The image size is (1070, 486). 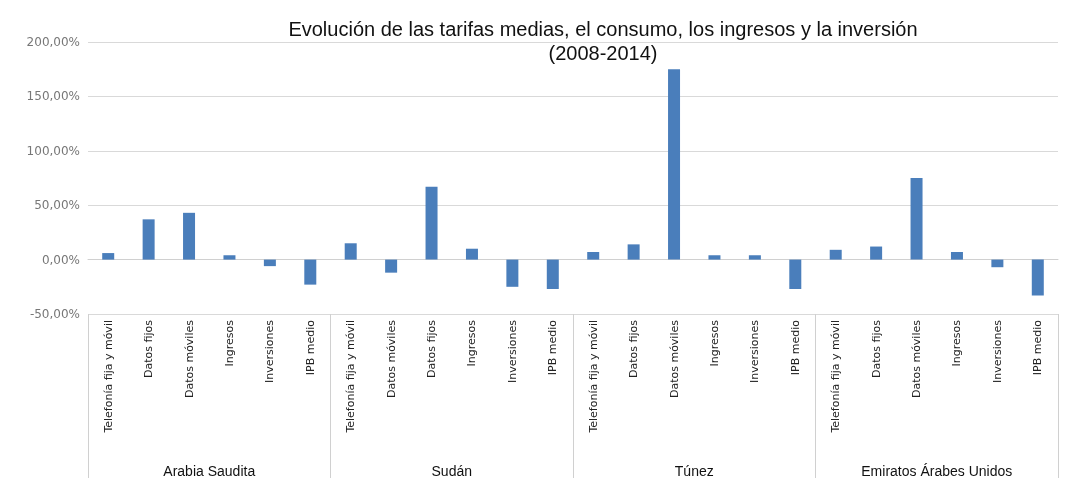 What do you see at coordinates (603, 29) in the screenshot?
I see `chart-title: Evolución de las tarifas medias, el consumo, los ingresos y la inversión` at bounding box center [603, 29].